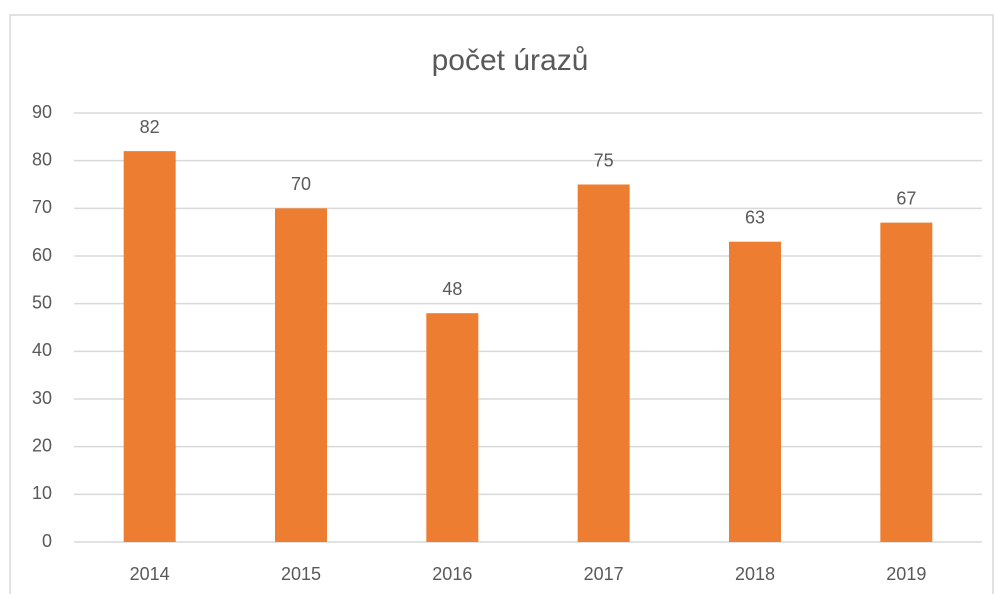  What do you see at coordinates (42, 350) in the screenshot?
I see `y-tick-label: 40` at bounding box center [42, 350].